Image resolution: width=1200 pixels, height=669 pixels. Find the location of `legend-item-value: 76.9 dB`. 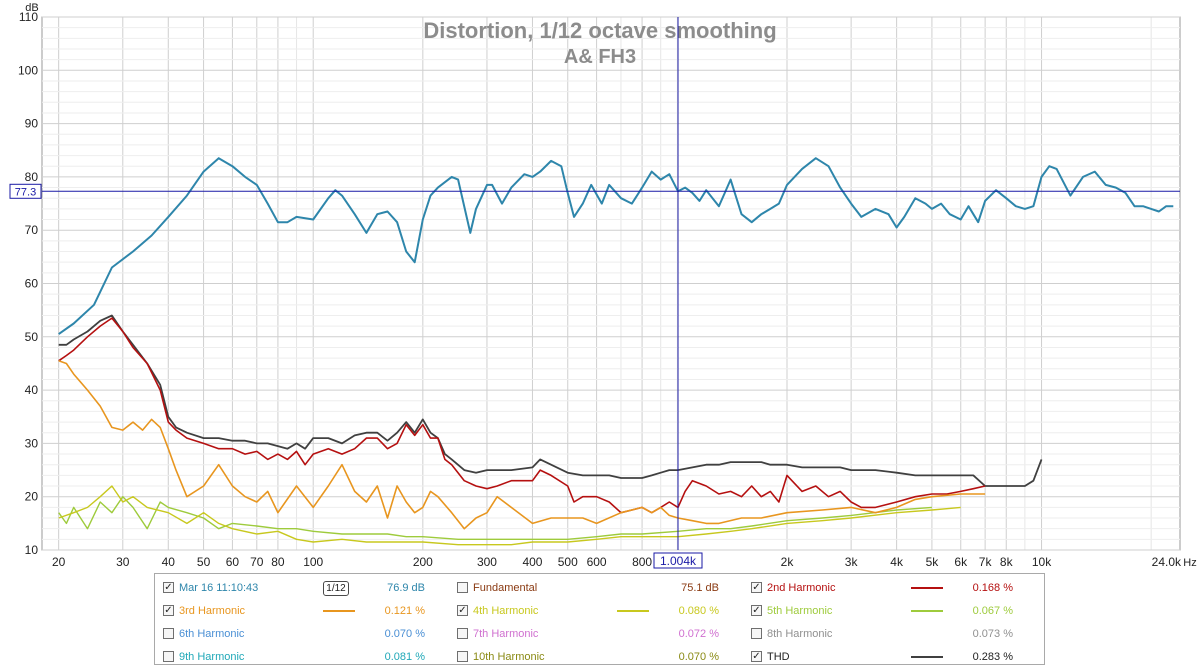

legend-item-value: 76.9 dB is located at coordinates (406, 588).